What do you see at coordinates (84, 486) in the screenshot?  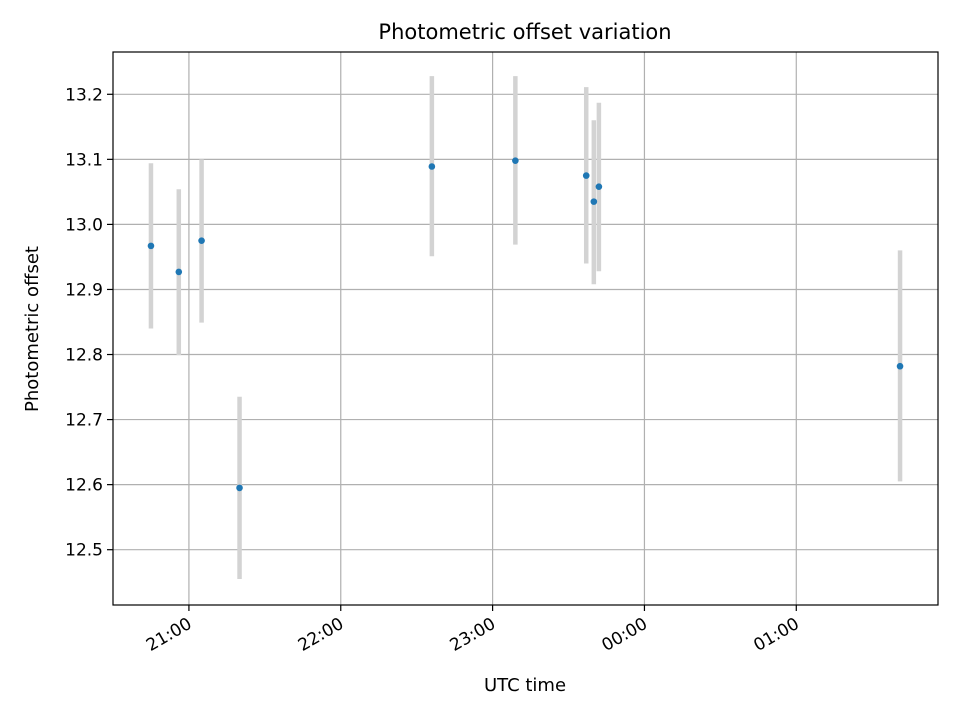 I see `y-tick-label: 12.6` at bounding box center [84, 486].